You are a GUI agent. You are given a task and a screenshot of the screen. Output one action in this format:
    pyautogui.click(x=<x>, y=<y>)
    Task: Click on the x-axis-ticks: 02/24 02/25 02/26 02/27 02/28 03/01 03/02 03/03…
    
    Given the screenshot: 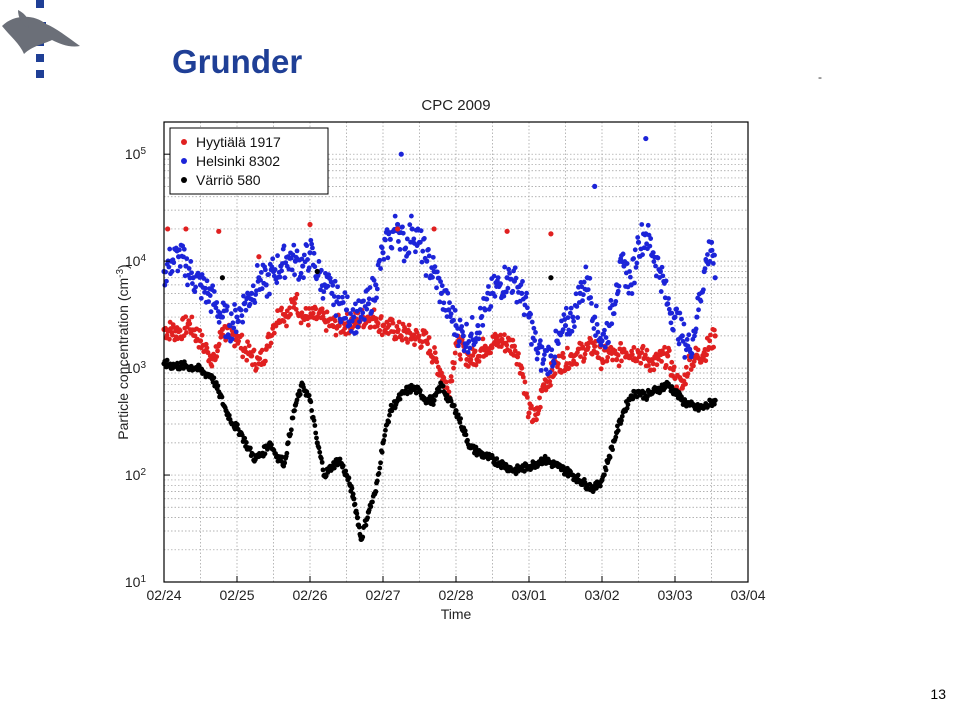 What is the action you would take?
    pyautogui.click(x=456, y=589)
    